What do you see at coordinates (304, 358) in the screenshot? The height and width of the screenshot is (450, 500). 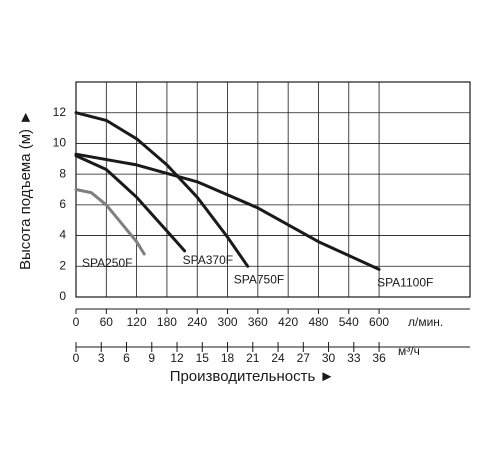 I see `x2-tick-label: 27` at bounding box center [304, 358].